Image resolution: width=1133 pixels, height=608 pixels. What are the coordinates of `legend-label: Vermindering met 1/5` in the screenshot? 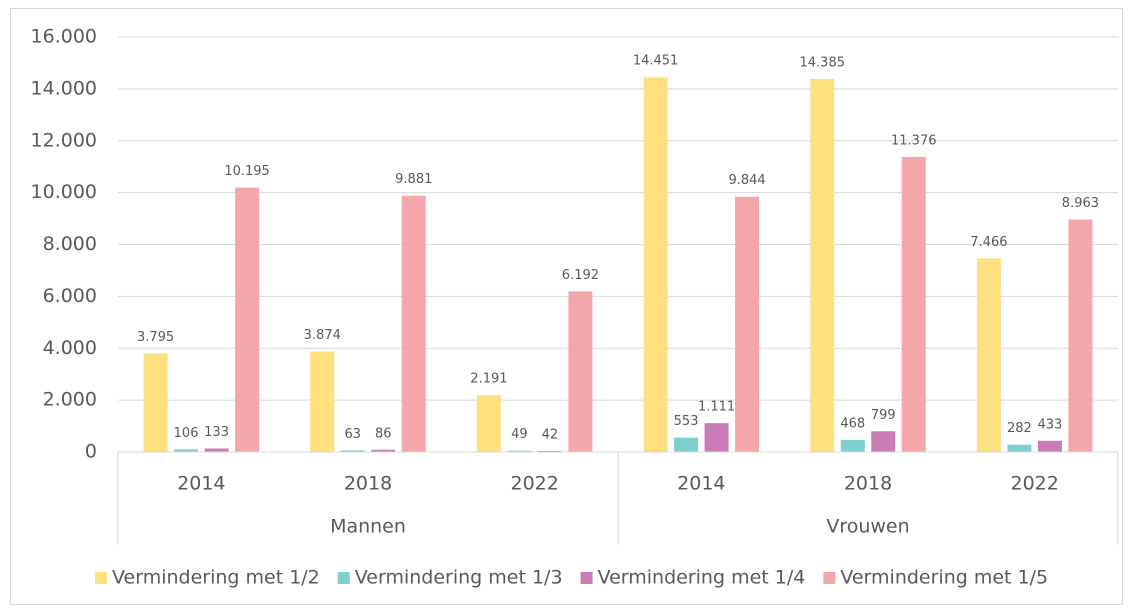 It's located at (944, 578).